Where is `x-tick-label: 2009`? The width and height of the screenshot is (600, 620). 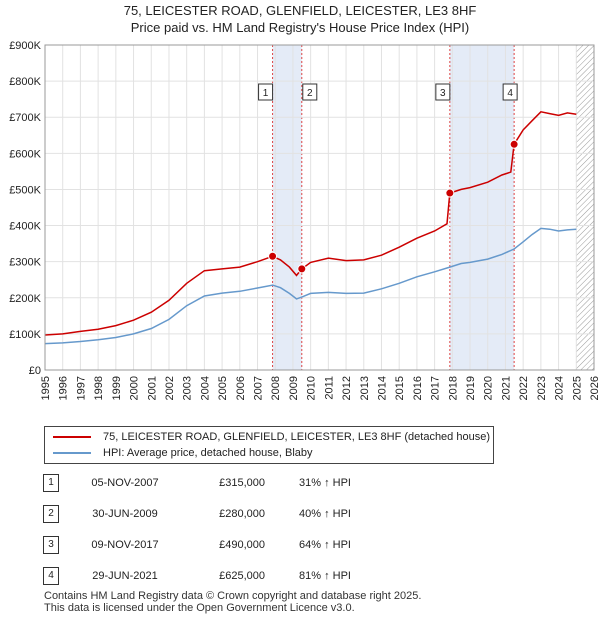
x-tick-label: 2009 is located at coordinates (294, 388).